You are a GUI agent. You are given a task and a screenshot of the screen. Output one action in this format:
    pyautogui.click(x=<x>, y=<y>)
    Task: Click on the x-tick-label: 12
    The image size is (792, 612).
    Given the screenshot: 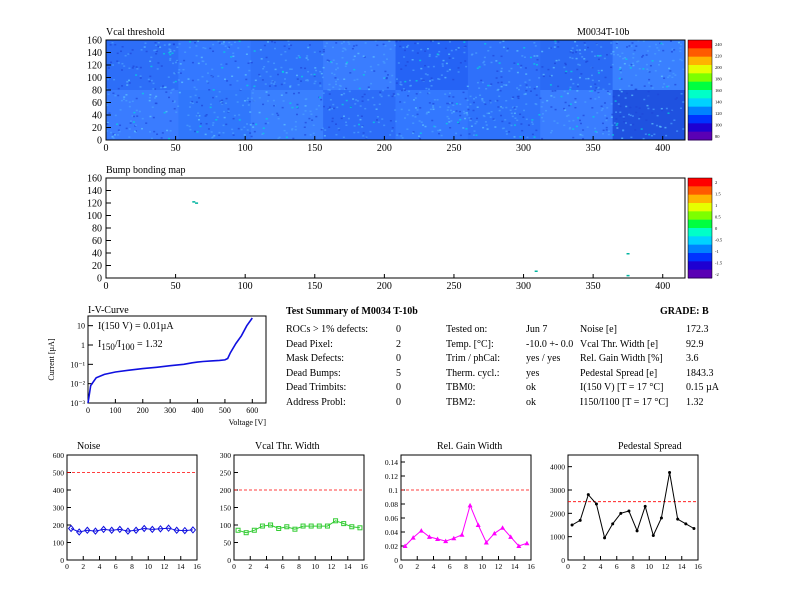 What is the action you would take?
    pyautogui.click(x=332, y=566)
    